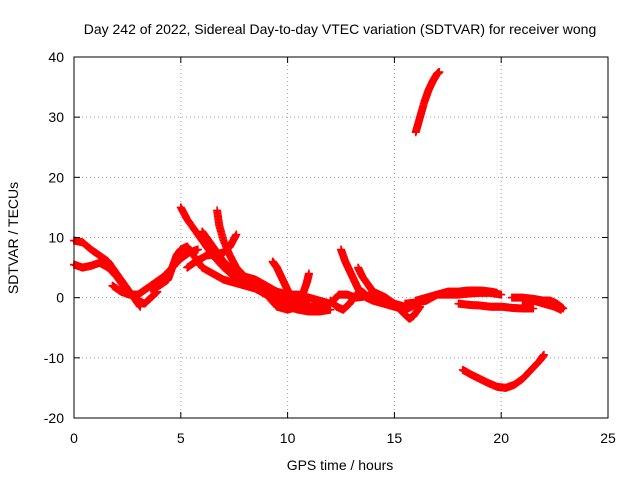 This screenshot has width=640, height=480. Describe the element at coordinates (181, 438) in the screenshot. I see `x-tick-label: 5` at that location.